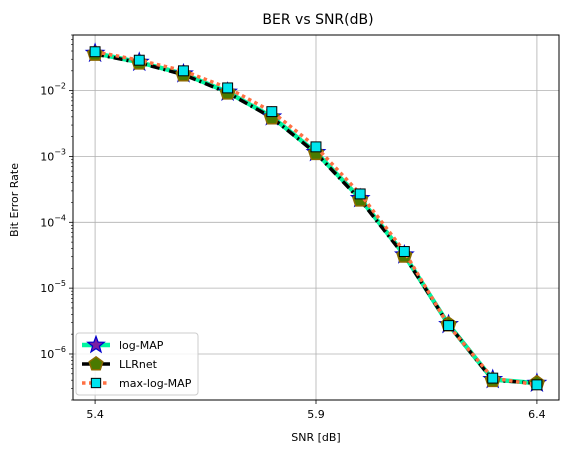 The image size is (574, 453). Describe the element at coordinates (315, 437) in the screenshot. I see `x-axis-label: SNR [dB]` at that location.